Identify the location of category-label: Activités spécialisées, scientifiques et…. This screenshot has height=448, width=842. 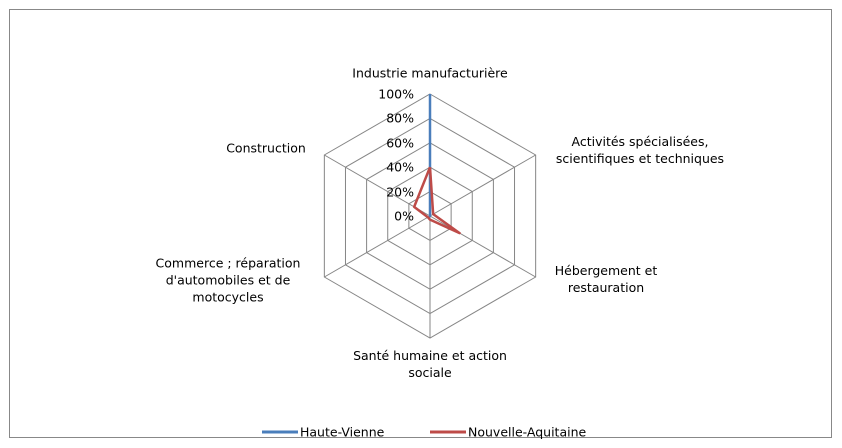
(640, 150).